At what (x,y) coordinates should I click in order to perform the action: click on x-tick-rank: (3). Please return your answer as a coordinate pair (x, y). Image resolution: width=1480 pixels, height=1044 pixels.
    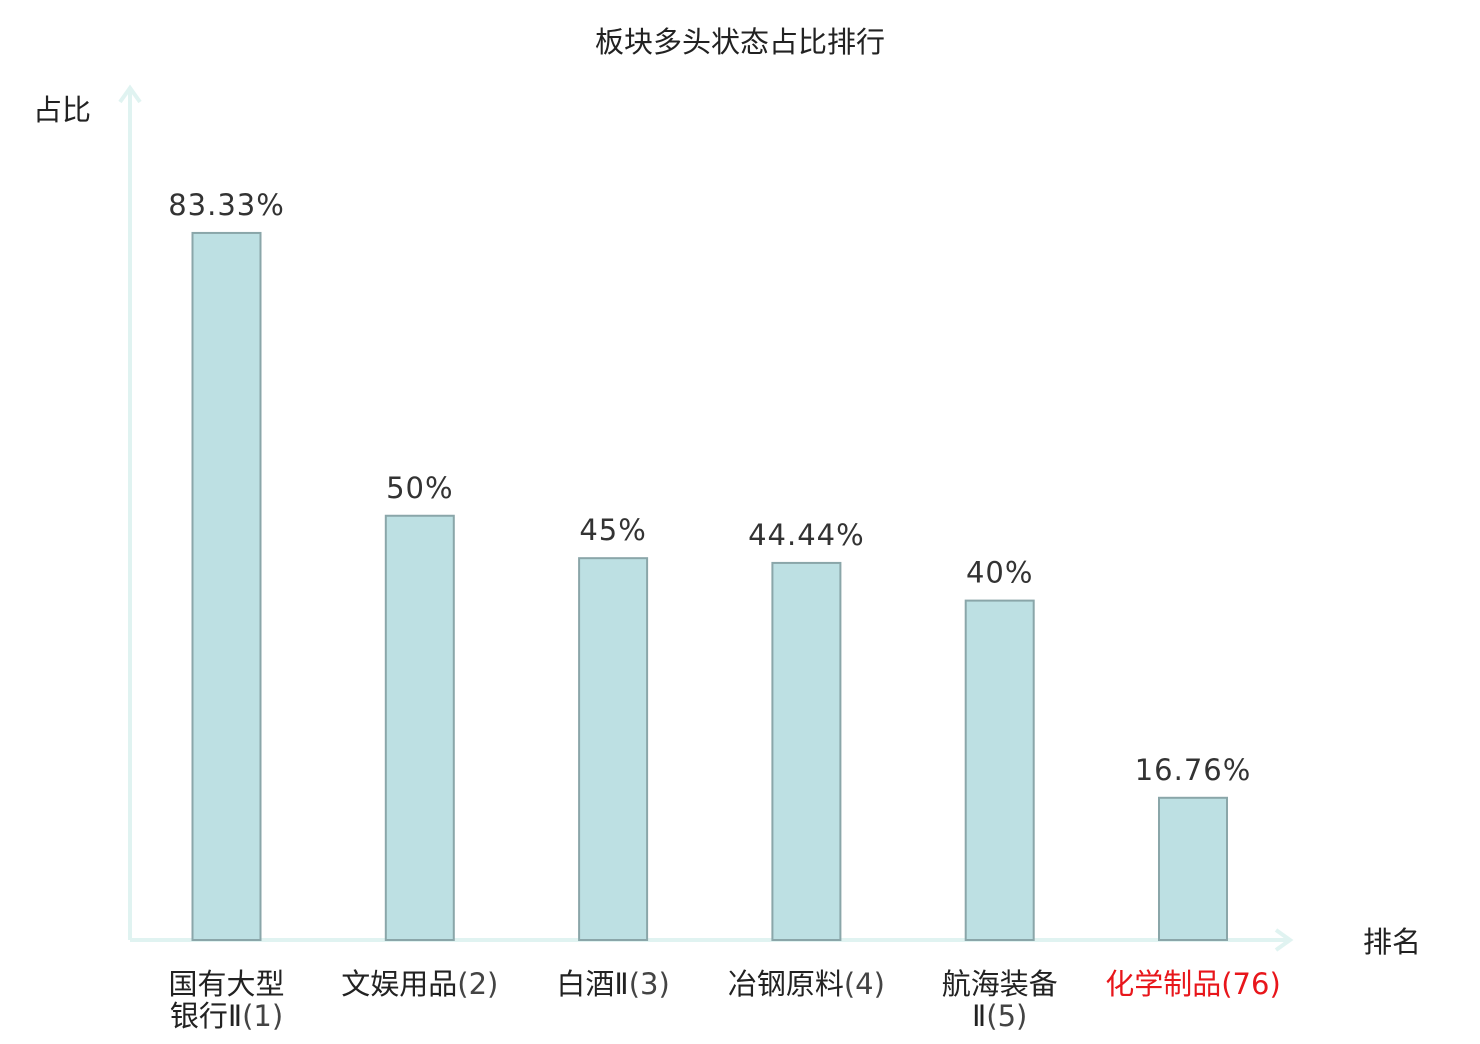
    Looking at the image, I should click on (649, 984).